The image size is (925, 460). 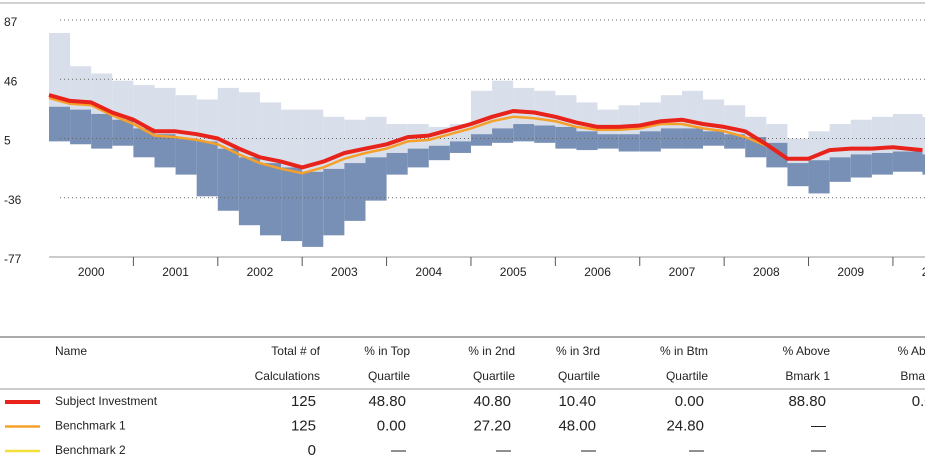 I want to click on table-cell: 125, so click(x=303, y=425).